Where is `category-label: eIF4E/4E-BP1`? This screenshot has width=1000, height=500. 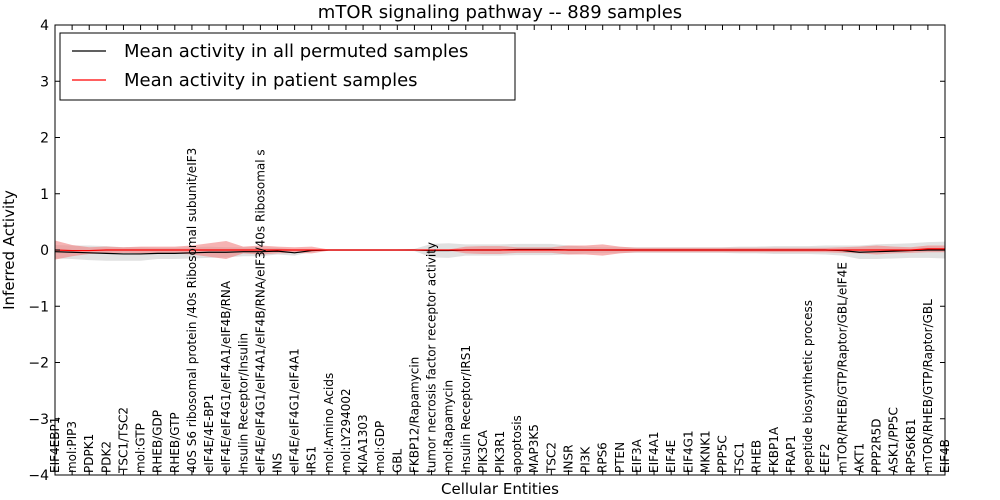
category-label: eIF4E/4E-BP1 is located at coordinates (209, 433).